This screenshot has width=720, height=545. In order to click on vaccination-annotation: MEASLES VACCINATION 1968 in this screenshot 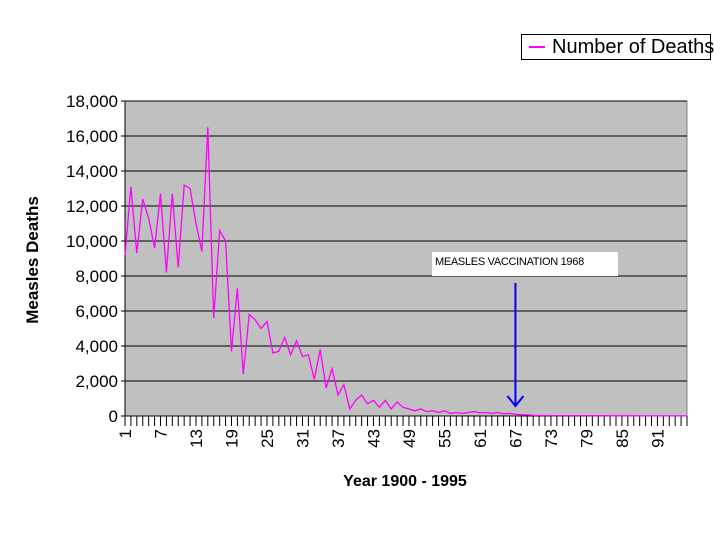, I will do `click(525, 264)`.